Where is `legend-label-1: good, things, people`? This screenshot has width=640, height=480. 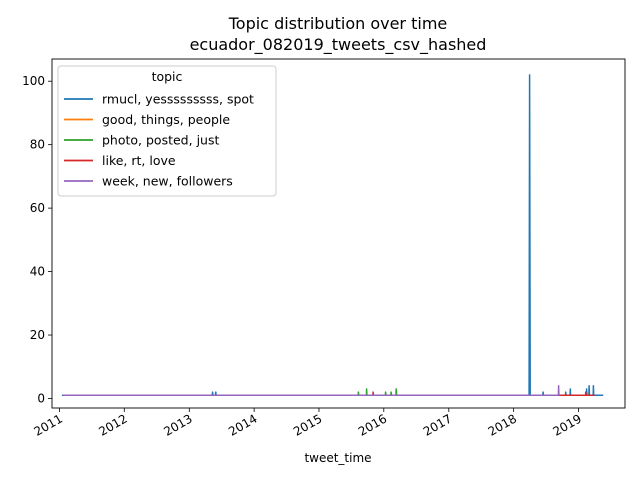 legend-label-1: good, things, people is located at coordinates (166, 119).